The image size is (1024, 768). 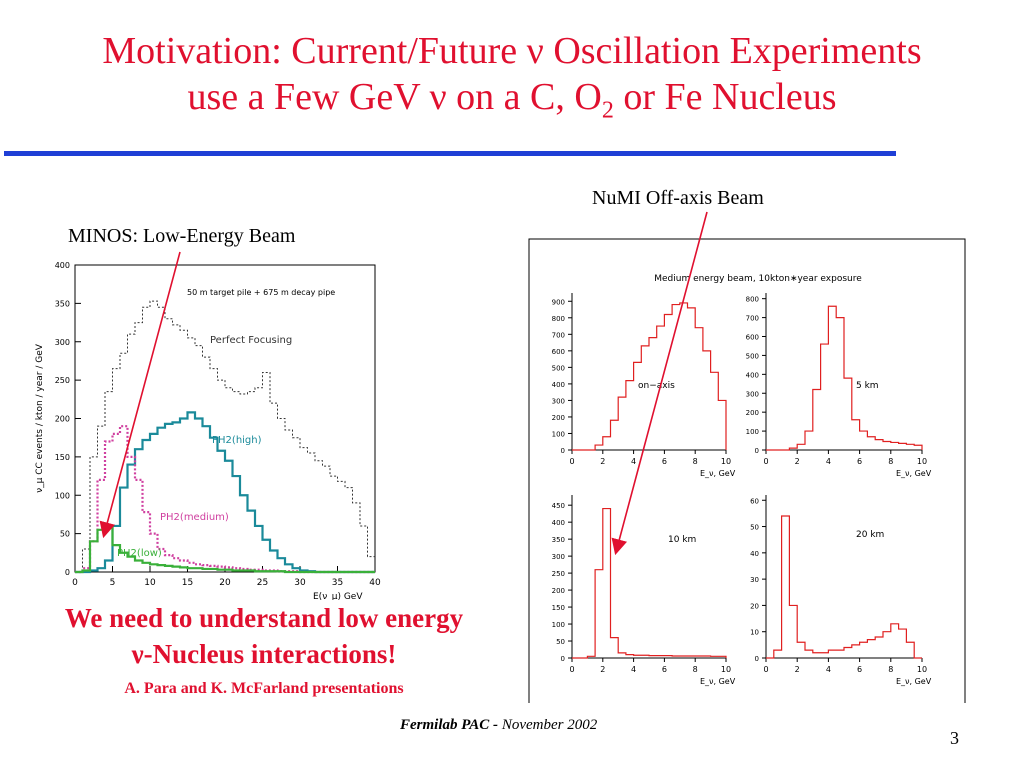 What do you see at coordinates (754, 528) in the screenshot?
I see `panel-20km-ytick-label: 50` at bounding box center [754, 528].